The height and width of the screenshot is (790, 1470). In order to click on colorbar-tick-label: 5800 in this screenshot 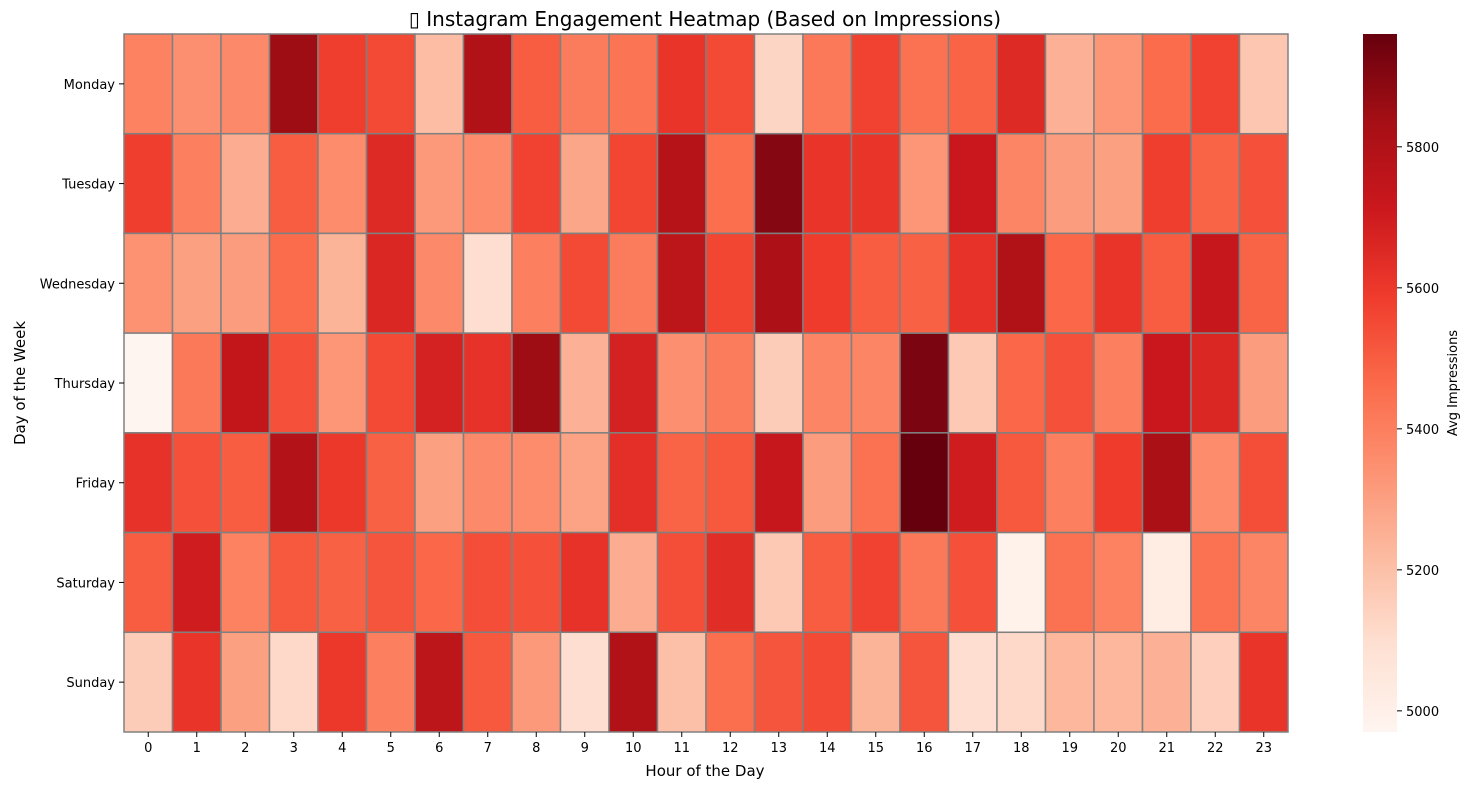, I will do `click(1422, 148)`.